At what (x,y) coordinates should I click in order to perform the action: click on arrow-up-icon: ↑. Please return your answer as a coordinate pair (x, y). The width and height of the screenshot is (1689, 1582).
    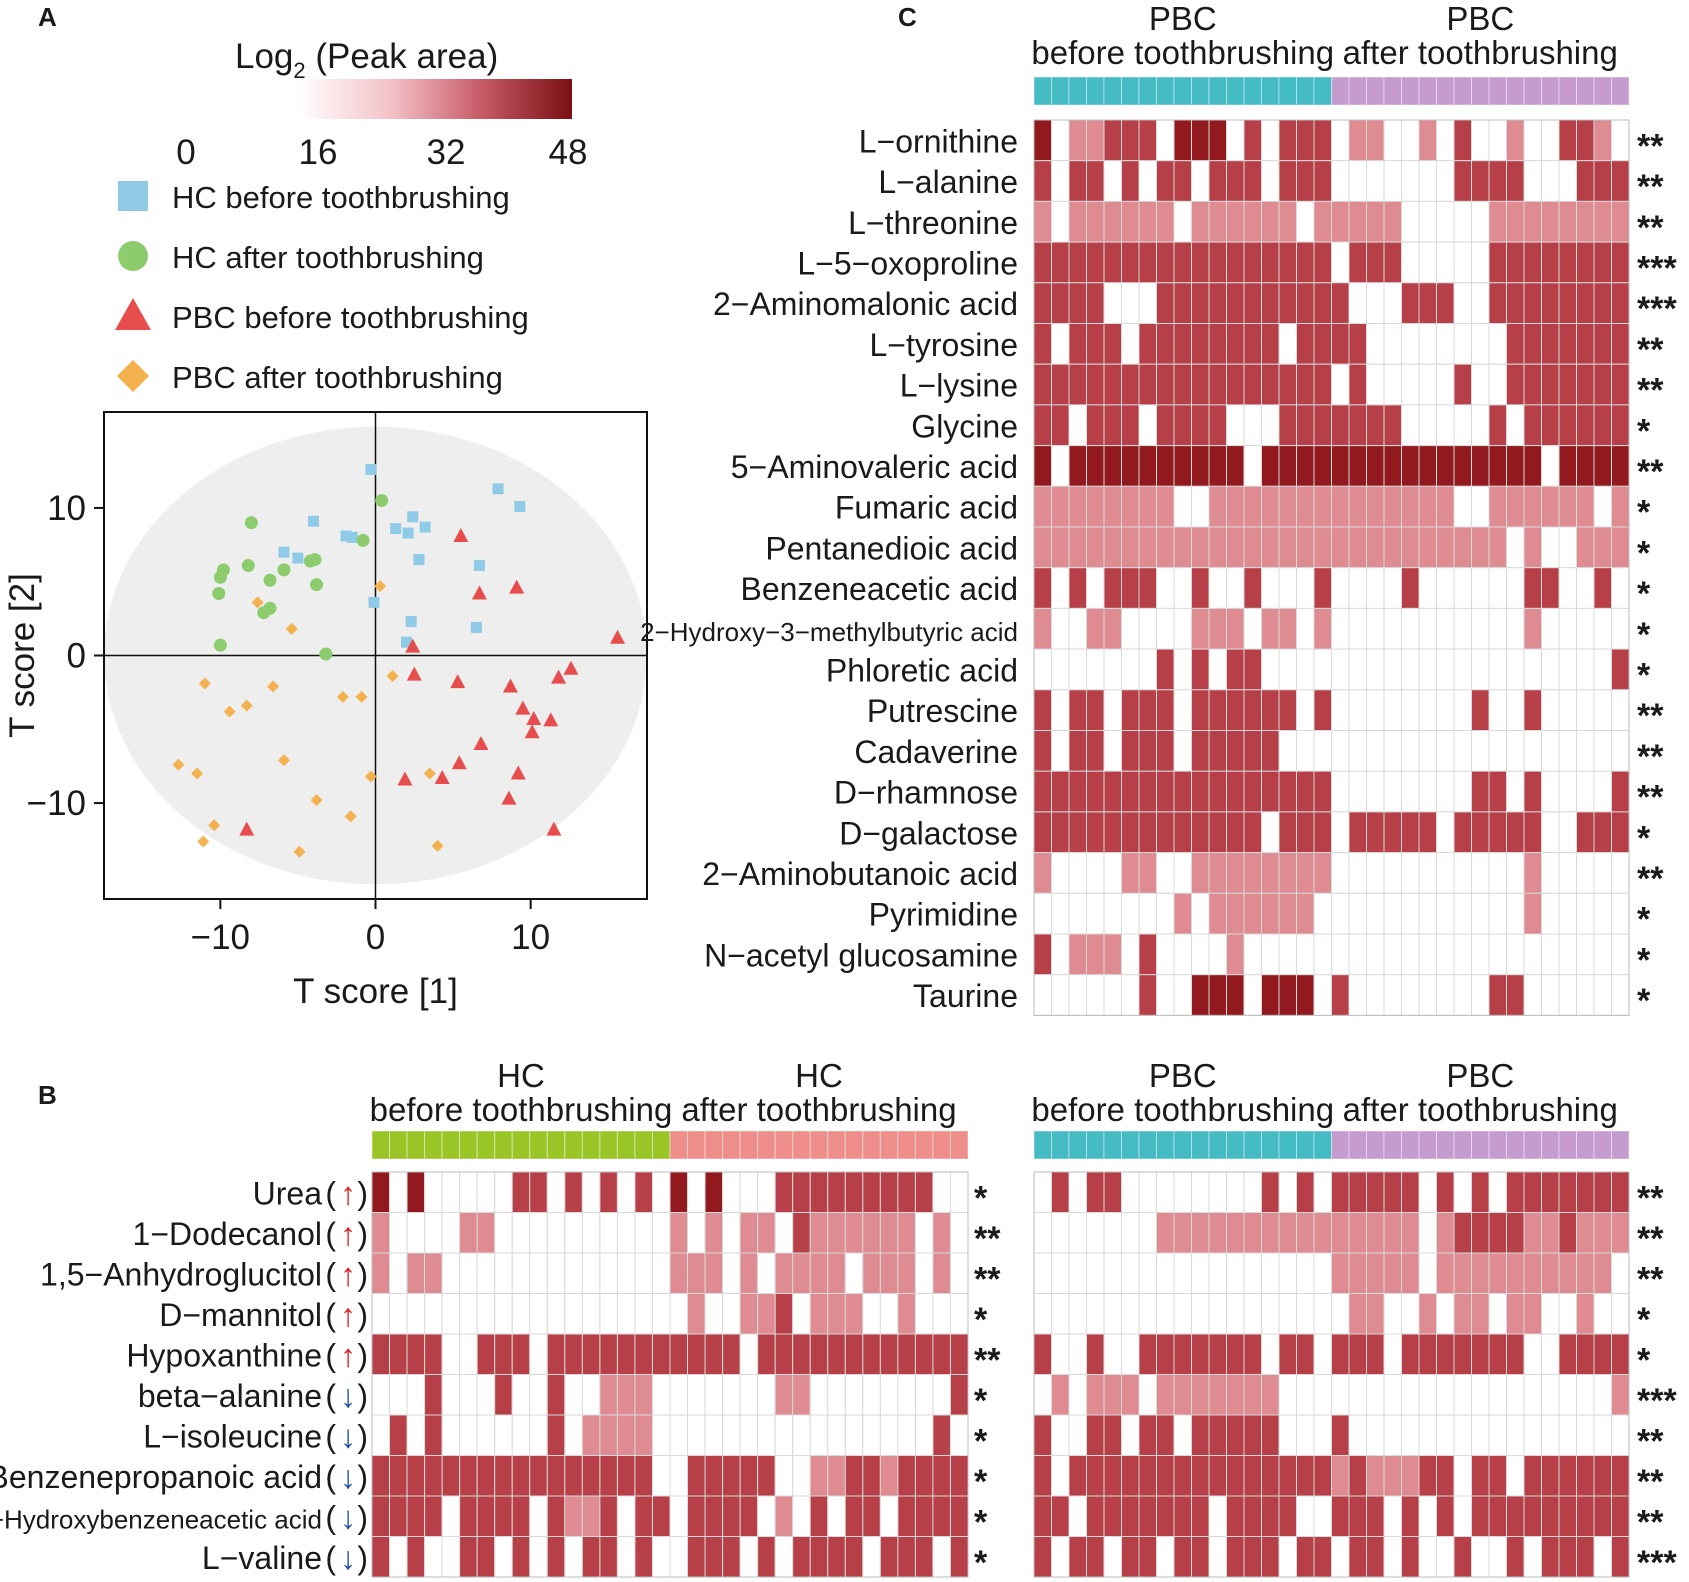
    Looking at the image, I should click on (348, 1274).